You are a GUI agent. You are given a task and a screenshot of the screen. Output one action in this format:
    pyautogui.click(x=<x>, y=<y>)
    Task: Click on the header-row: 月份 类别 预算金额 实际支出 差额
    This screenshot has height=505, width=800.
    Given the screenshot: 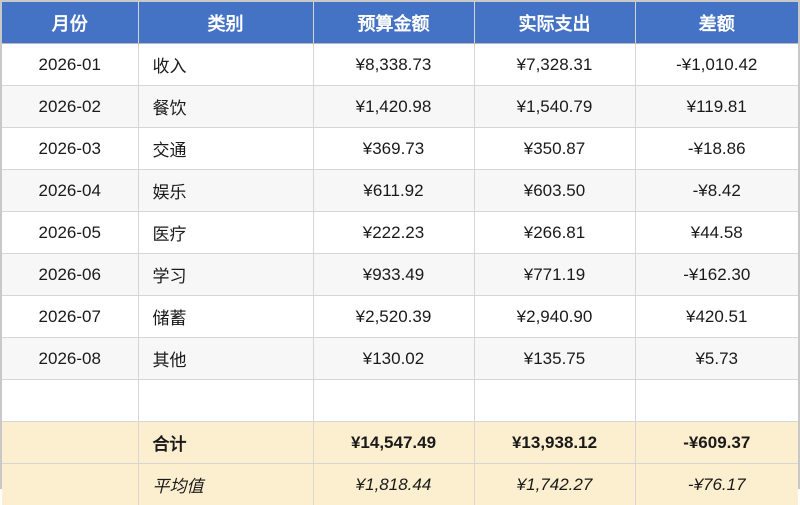 What is the action you would take?
    pyautogui.click(x=400, y=23)
    